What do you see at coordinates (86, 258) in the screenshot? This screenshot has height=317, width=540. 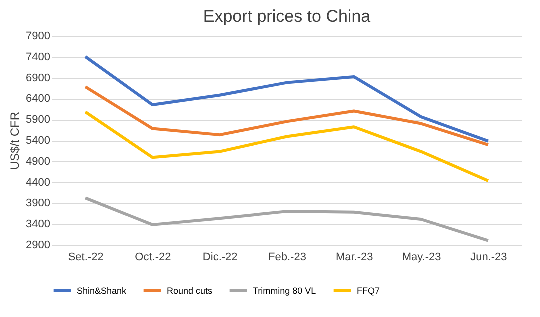 I see `x-tick-label: Set.-22` at bounding box center [86, 258].